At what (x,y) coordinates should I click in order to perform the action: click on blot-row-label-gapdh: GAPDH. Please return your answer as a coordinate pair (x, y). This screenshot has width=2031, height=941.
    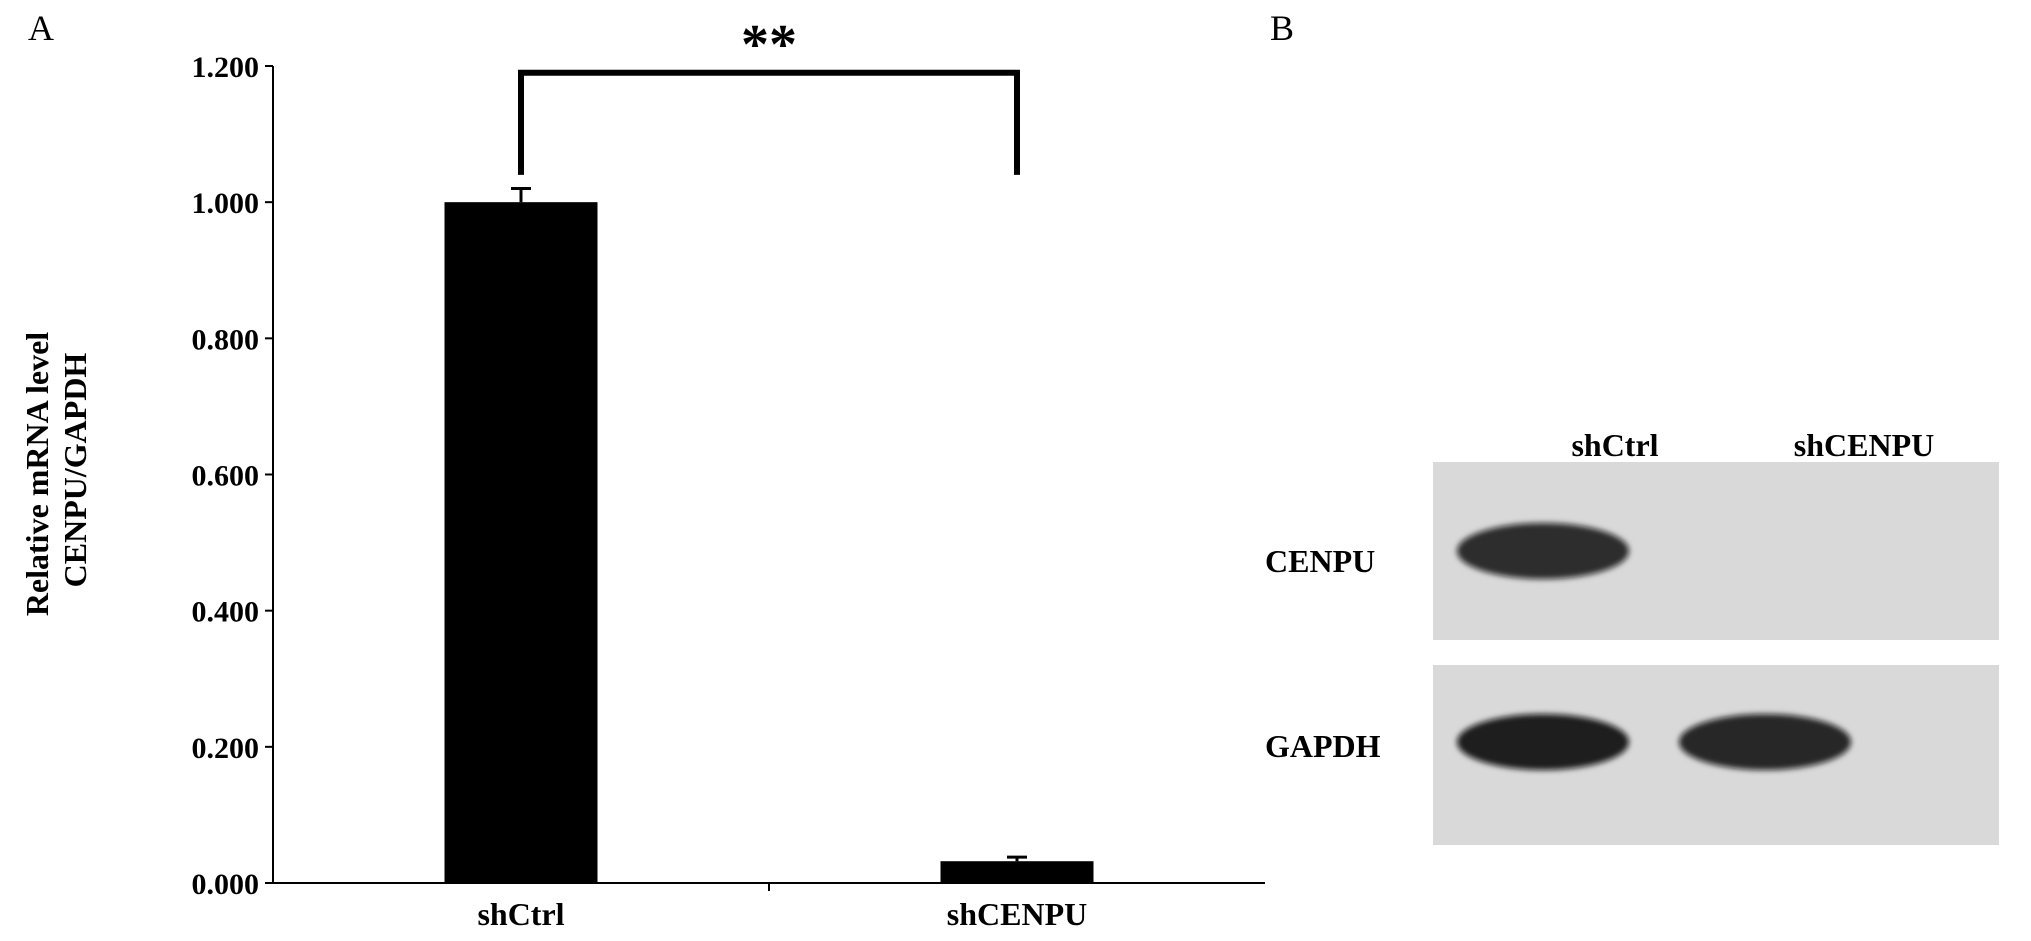
    Looking at the image, I should click on (1323, 746).